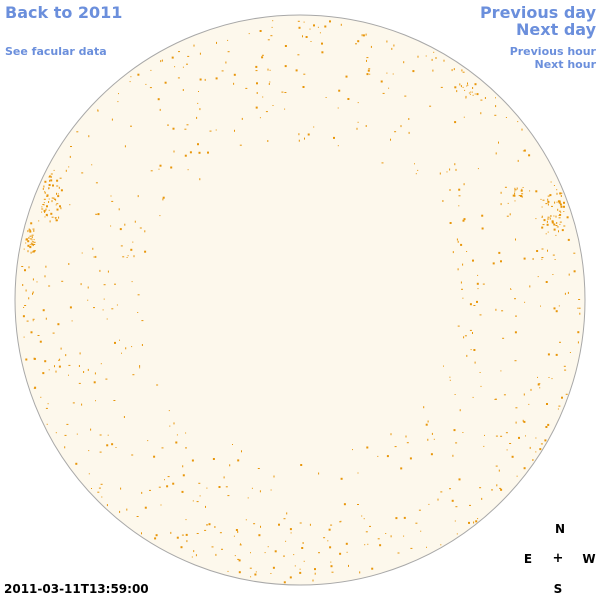 This screenshot has width=600, height=600. Describe the element at coordinates (537, 12) in the screenshot. I see `previous-day-link: Previous day` at that location.